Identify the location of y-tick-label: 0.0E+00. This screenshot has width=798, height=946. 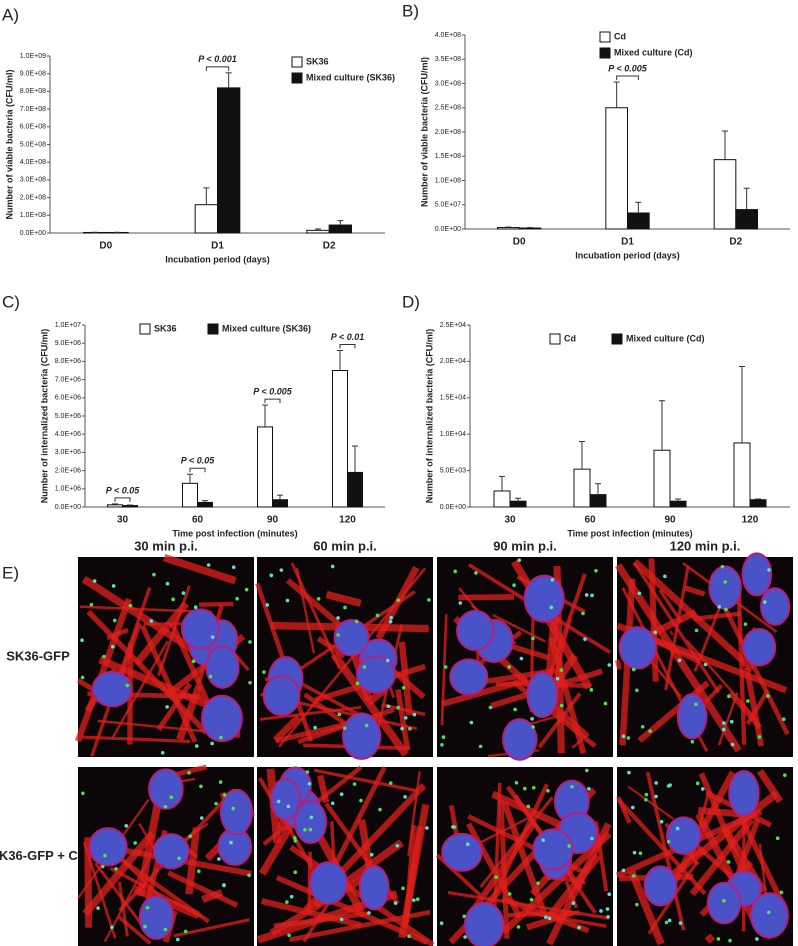
(453, 507).